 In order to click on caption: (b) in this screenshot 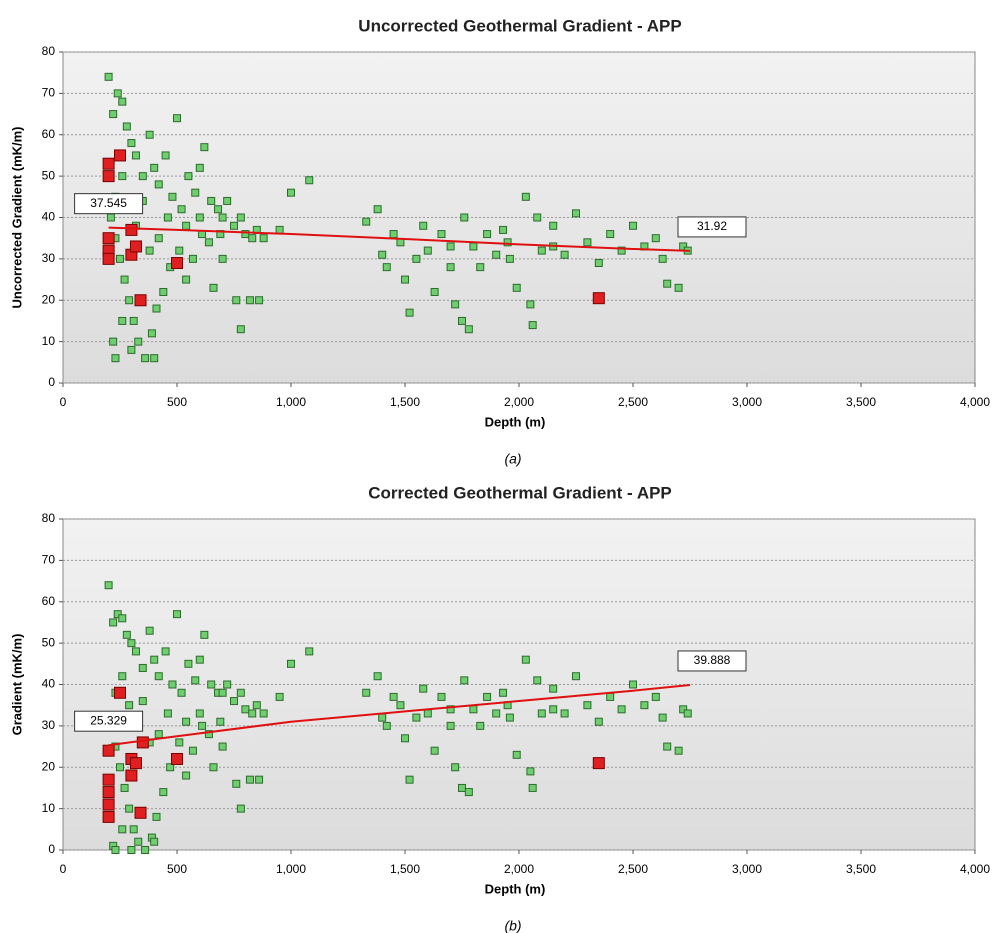, I will do `click(512, 925)`.